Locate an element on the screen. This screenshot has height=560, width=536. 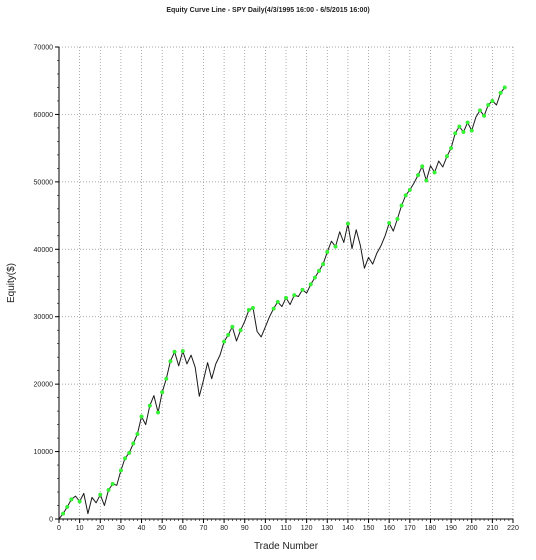
y-tick-label: 60000 is located at coordinates (44, 115).